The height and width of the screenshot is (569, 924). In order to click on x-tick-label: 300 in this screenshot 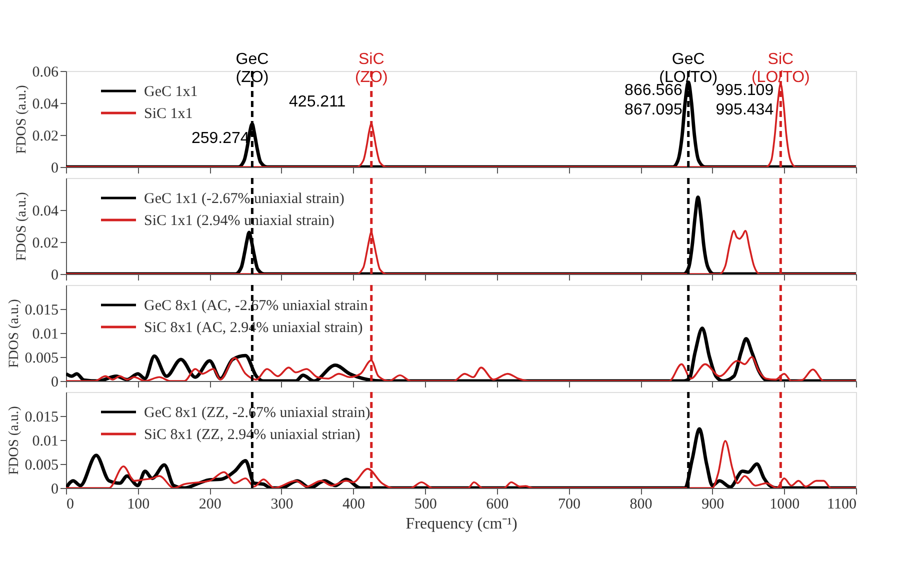, I will do `click(282, 504)`.